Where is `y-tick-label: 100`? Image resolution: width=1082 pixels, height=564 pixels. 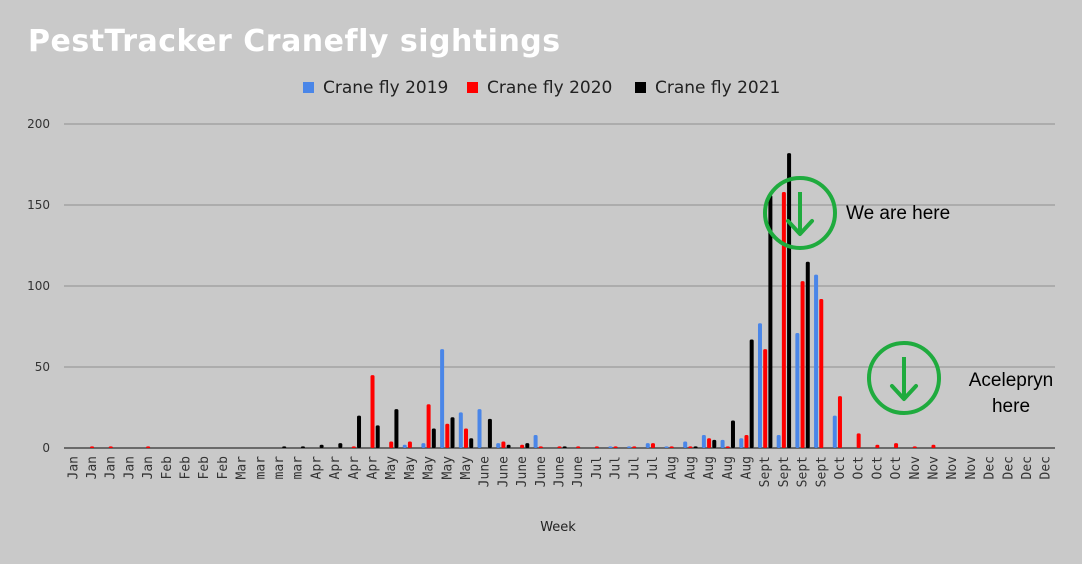
y-tick-label: 100 is located at coordinates (38, 286).